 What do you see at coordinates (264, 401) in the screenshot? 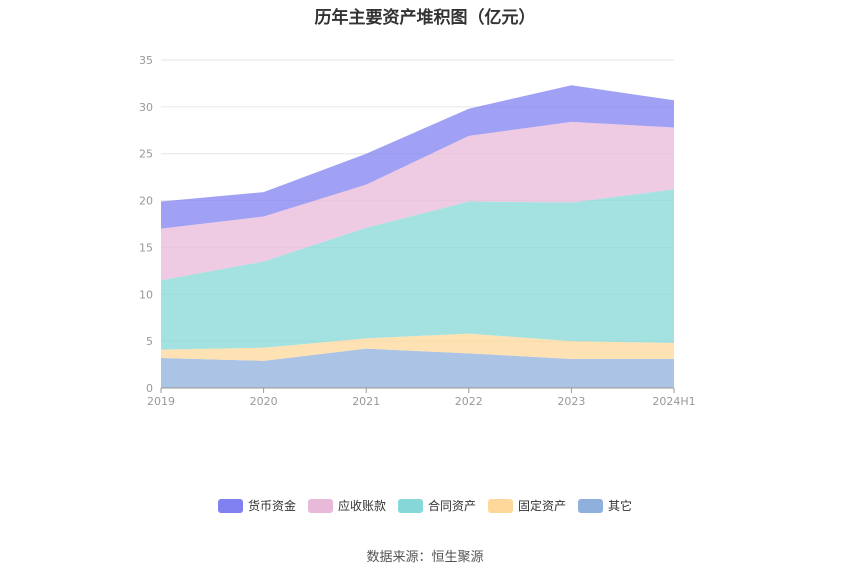
I see `x-tick-label: 2020` at bounding box center [264, 401].